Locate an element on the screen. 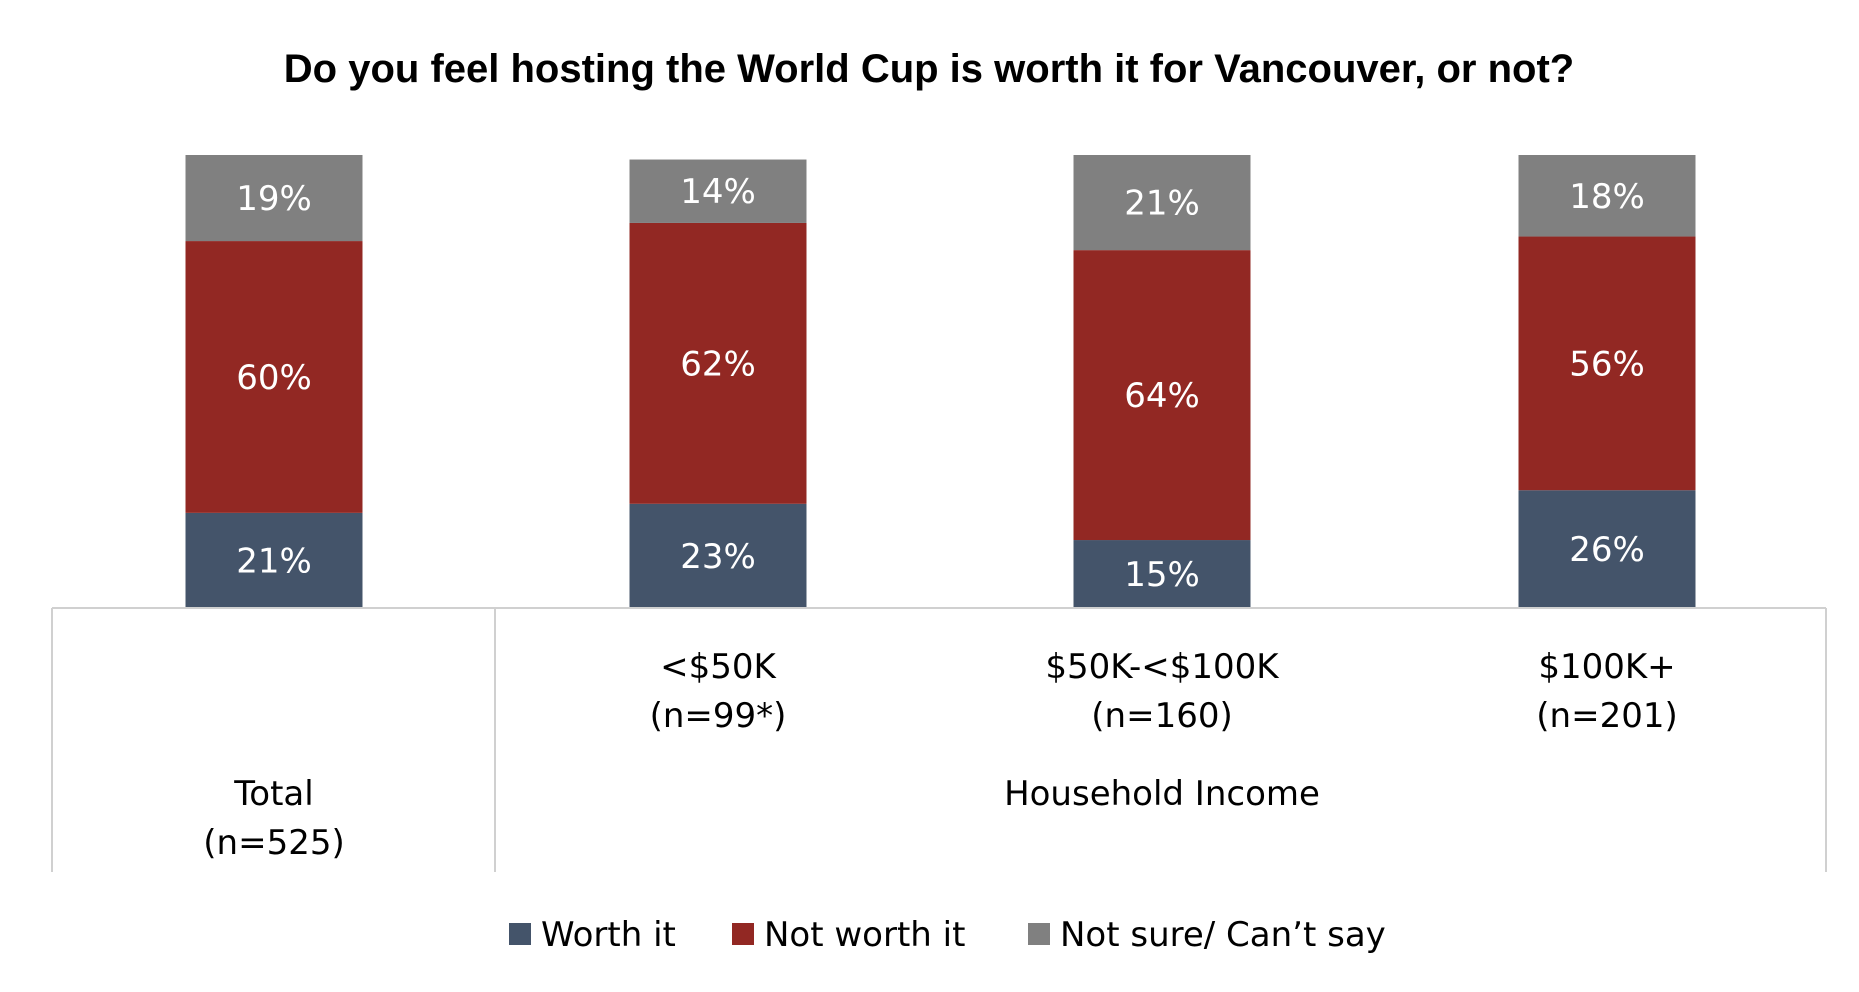 The image size is (1859, 992). data-label: 23% is located at coordinates (718, 557).